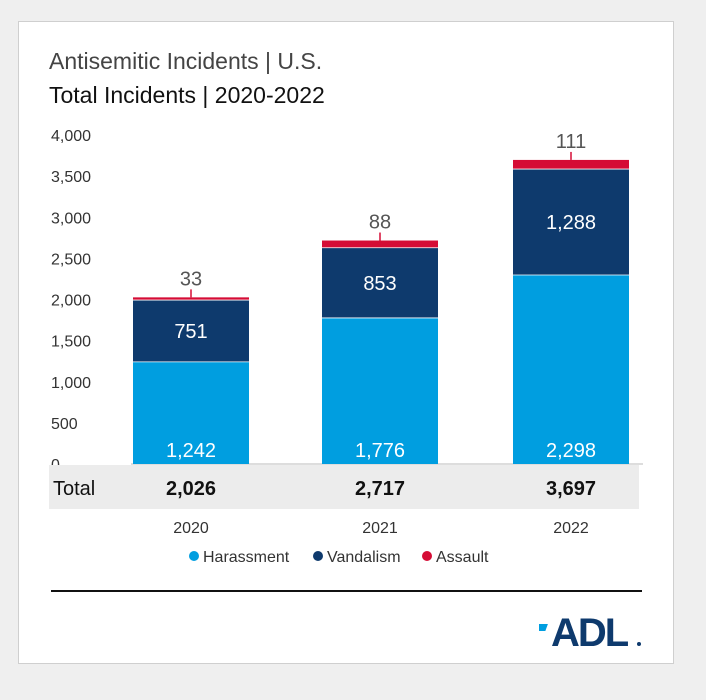  What do you see at coordinates (191, 279) in the screenshot?
I see `data-label-assault-2020: 33` at bounding box center [191, 279].